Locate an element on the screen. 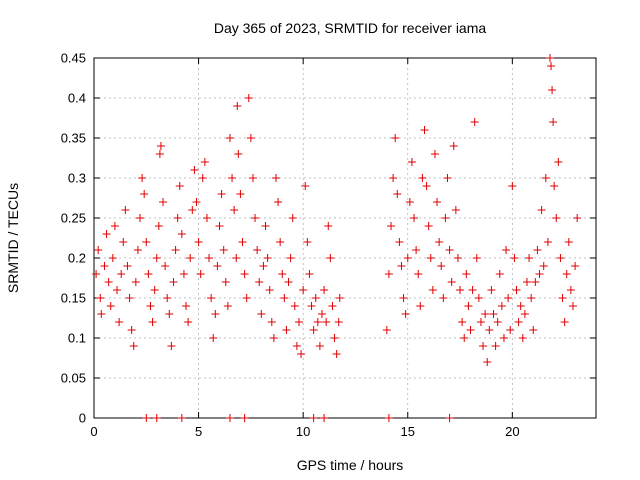  y-tick-label: 0.3 is located at coordinates (77, 178).